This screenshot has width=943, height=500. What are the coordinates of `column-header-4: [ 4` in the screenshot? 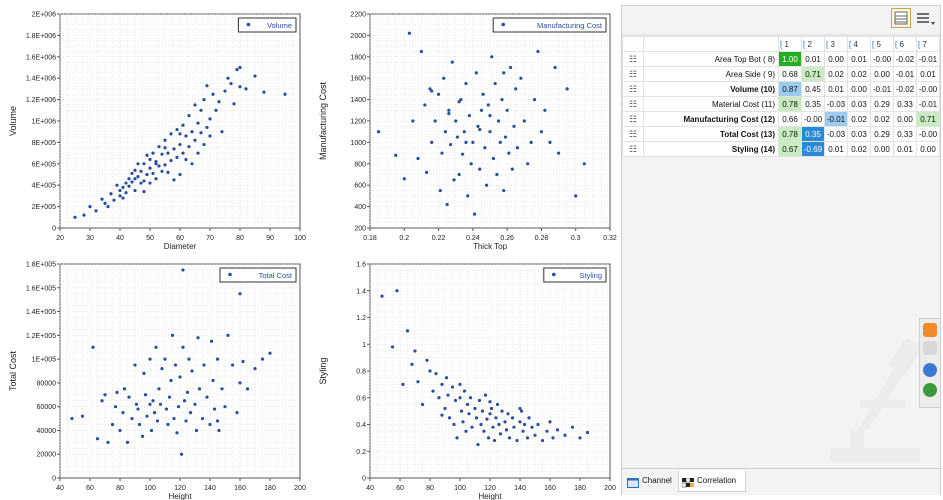 It's located at (859, 44).